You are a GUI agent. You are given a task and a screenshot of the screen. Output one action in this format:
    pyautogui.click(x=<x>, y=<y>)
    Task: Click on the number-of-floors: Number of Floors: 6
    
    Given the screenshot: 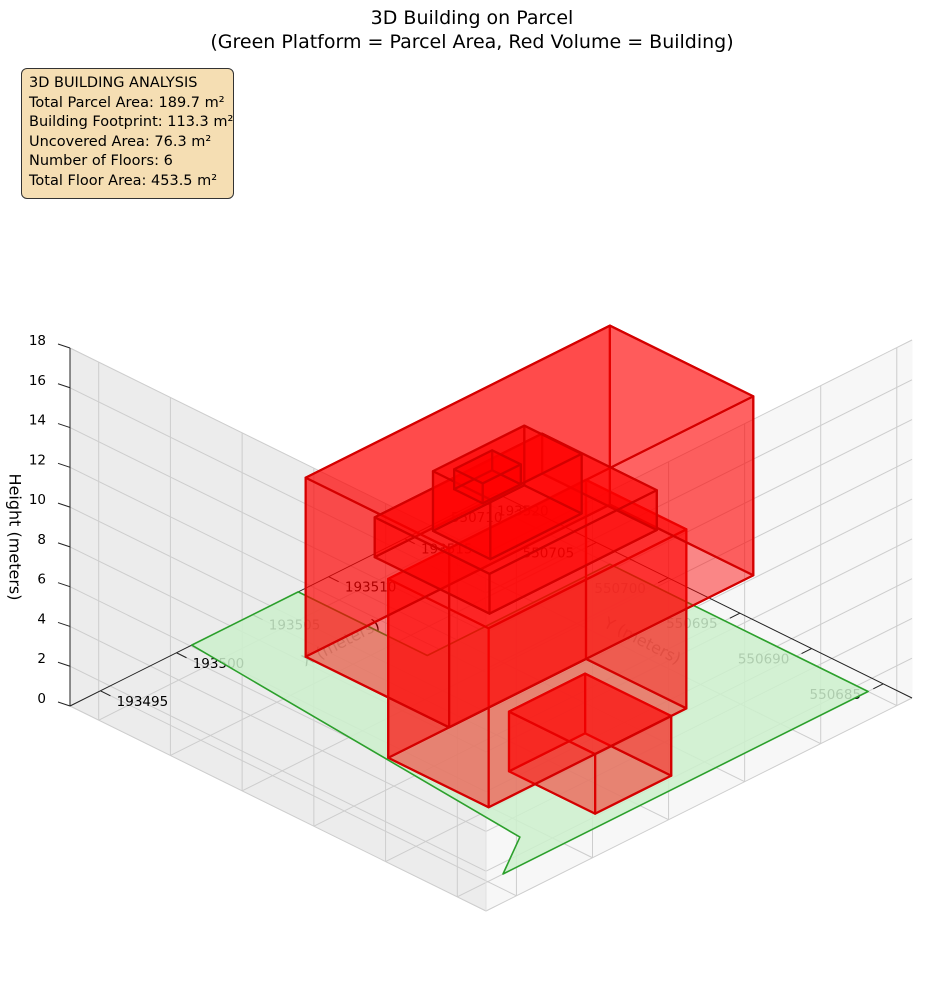 What is the action you would take?
    pyautogui.click(x=101, y=161)
    